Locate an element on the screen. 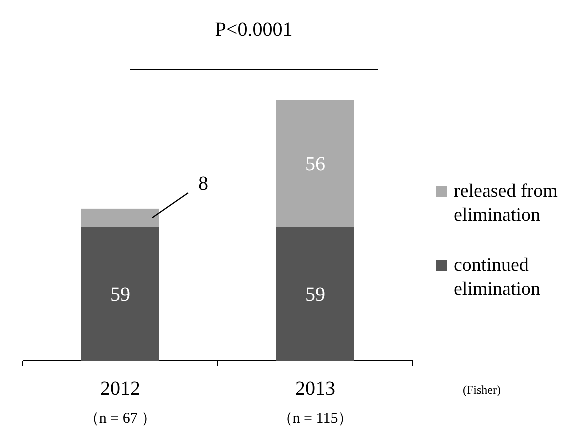 This screenshot has width=581, height=430. x-tick-label: 2012 （n = 67 ） is located at coordinates (120, 402).